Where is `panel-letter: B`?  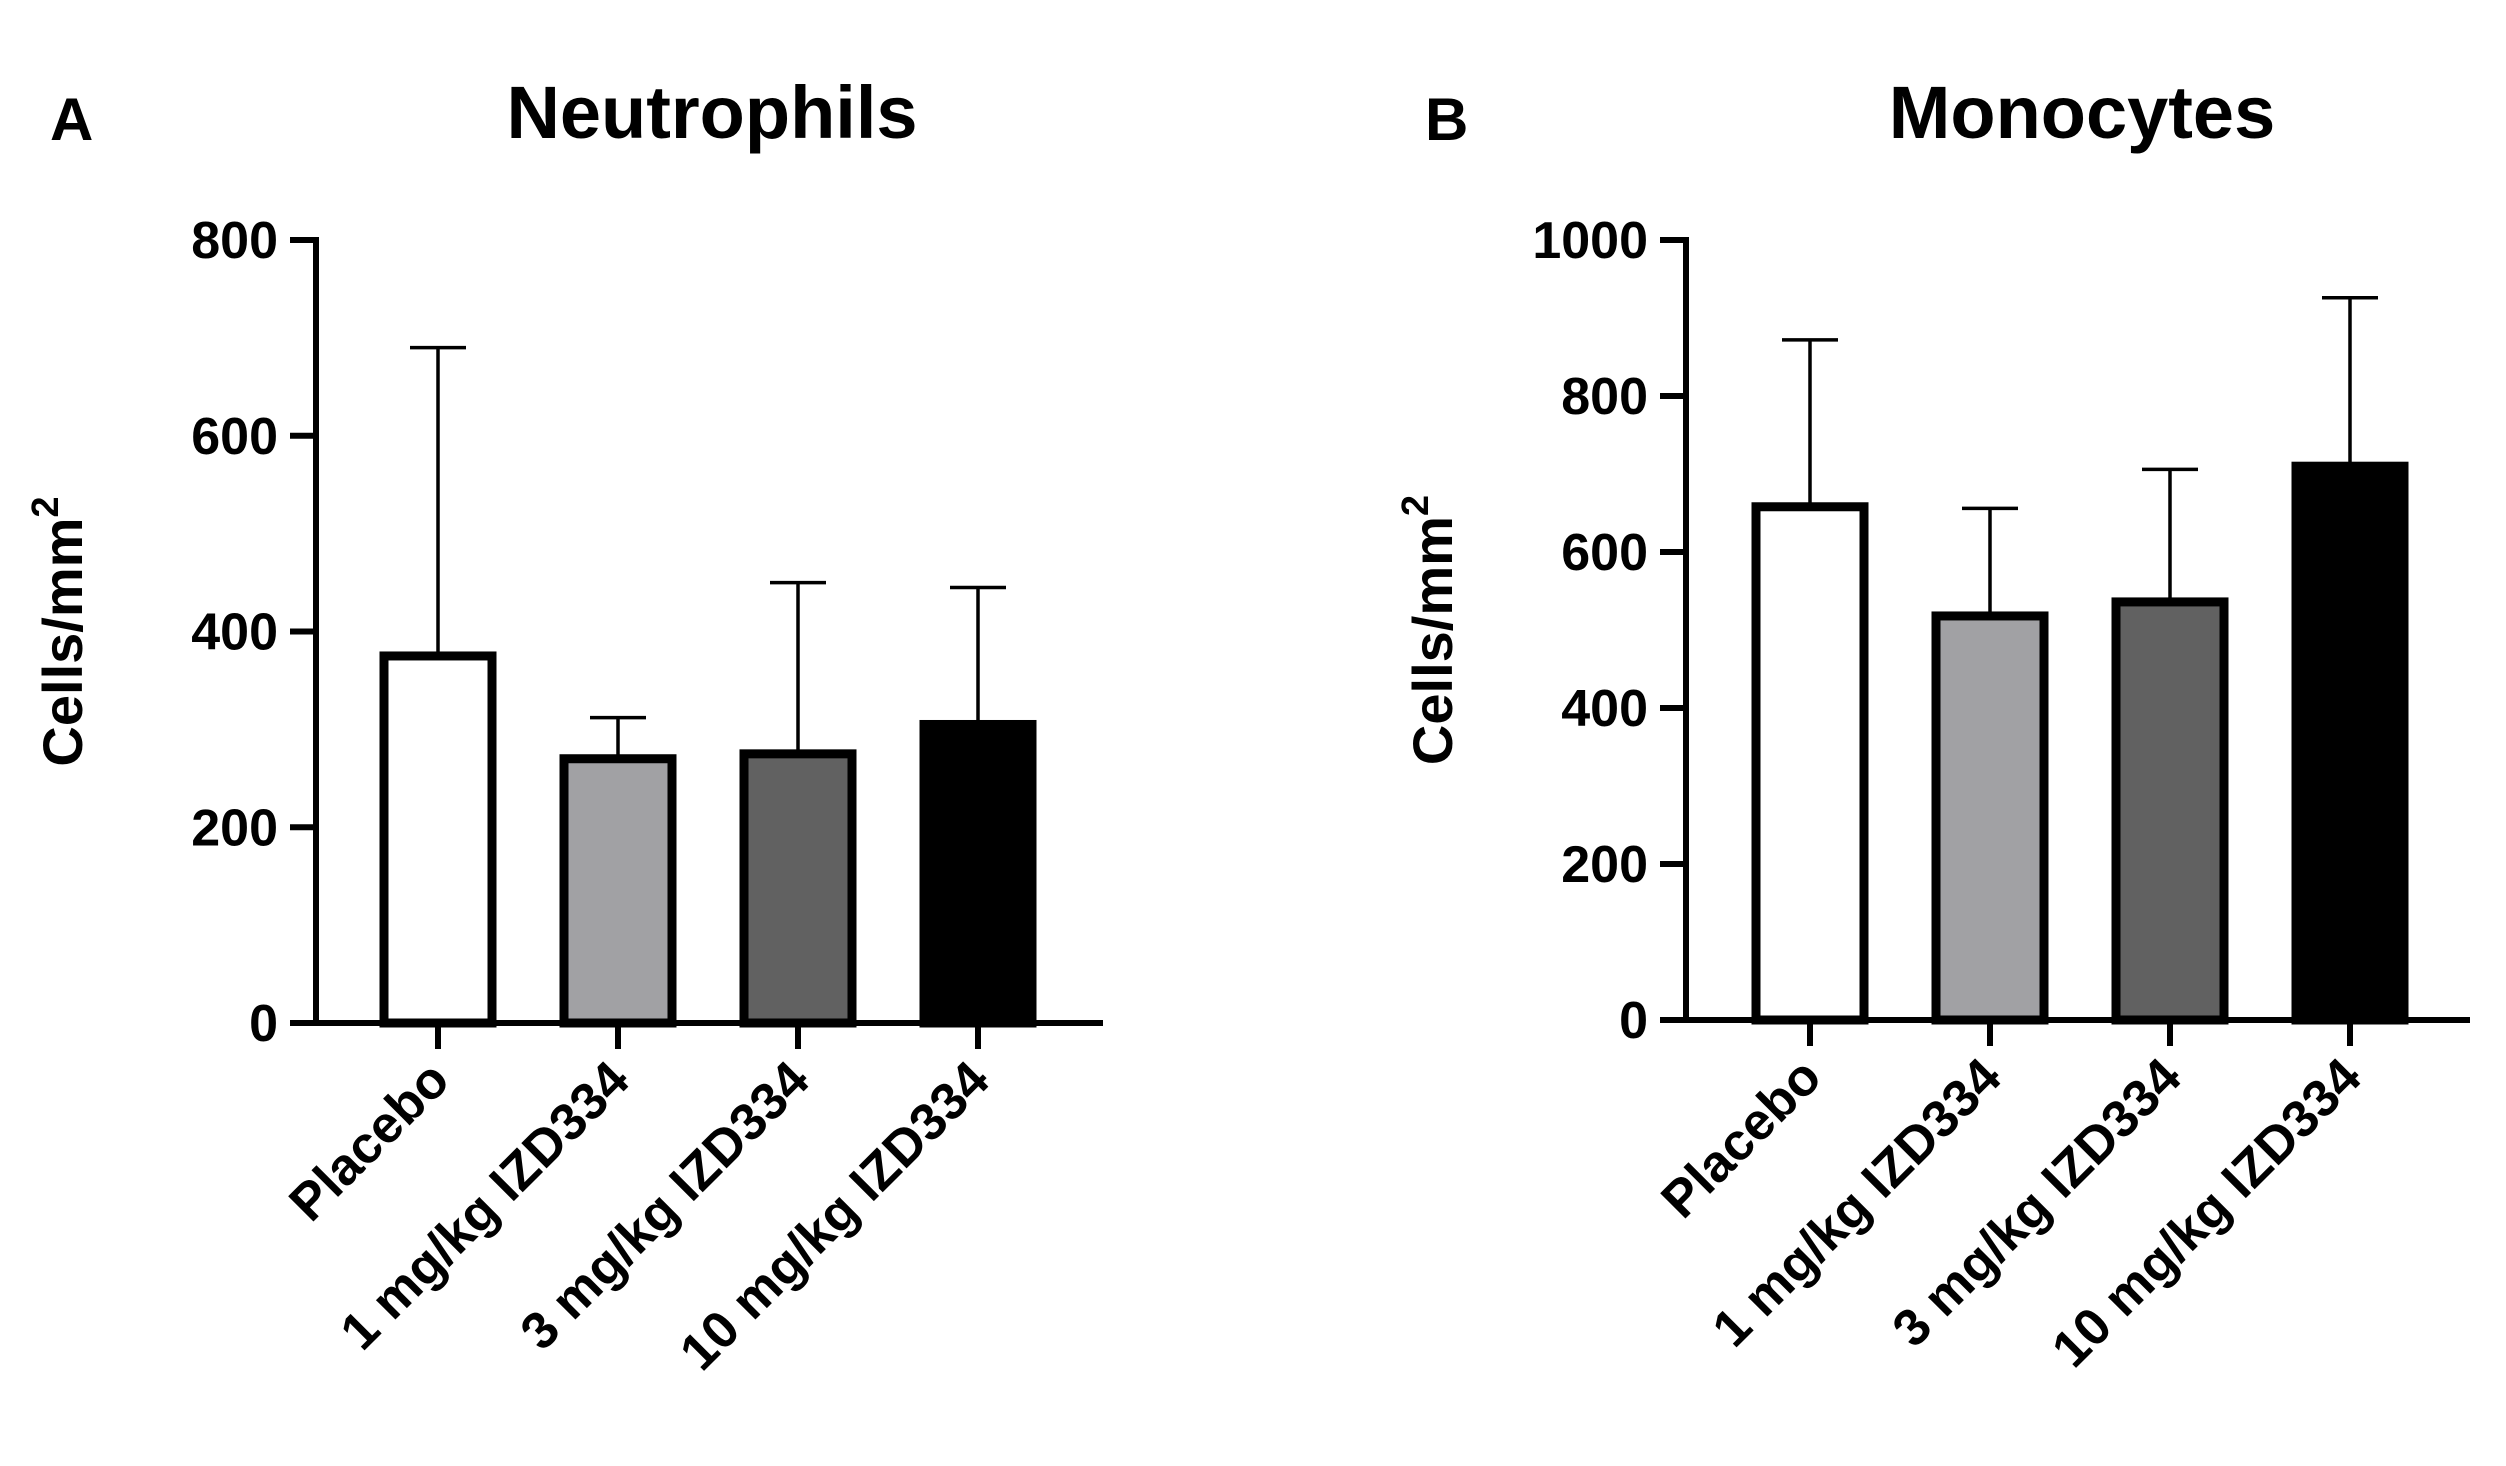
panel-letter: B is located at coordinates (1446, 119).